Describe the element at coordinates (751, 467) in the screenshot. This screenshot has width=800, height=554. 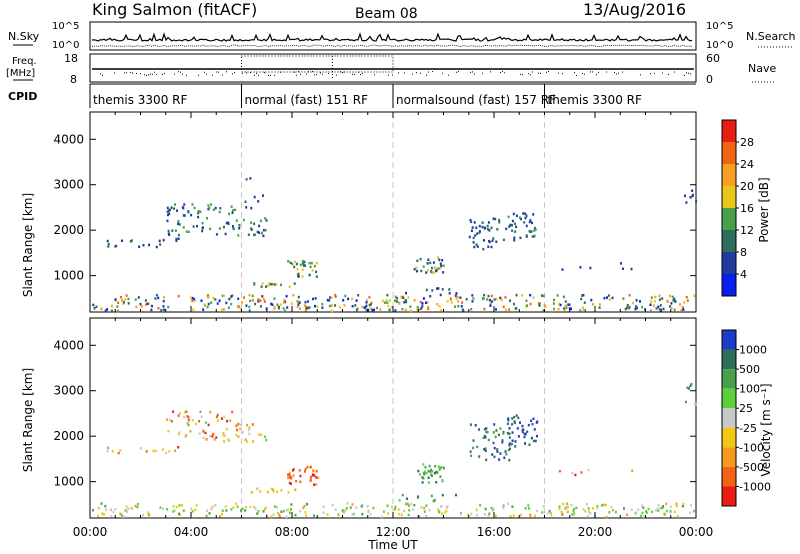
I see `velocity-colorbar-tick-label: -500` at that location.